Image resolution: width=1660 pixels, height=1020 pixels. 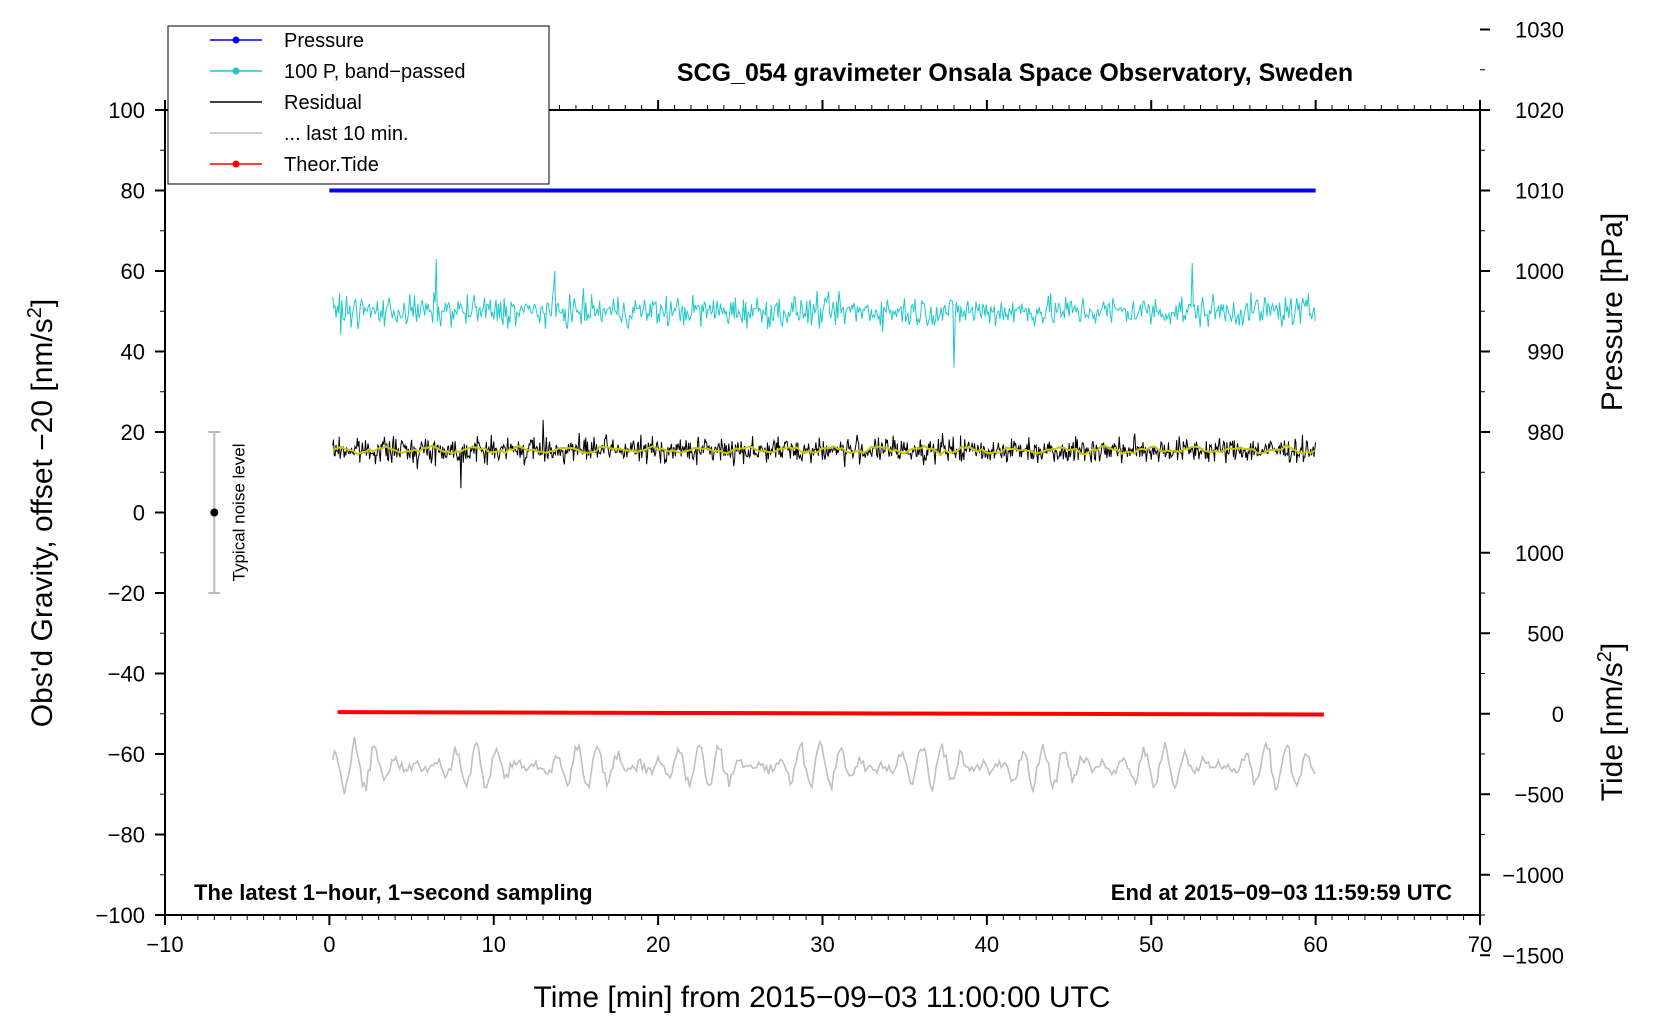 I want to click on theoretical-tide-line, so click(x=830, y=713).